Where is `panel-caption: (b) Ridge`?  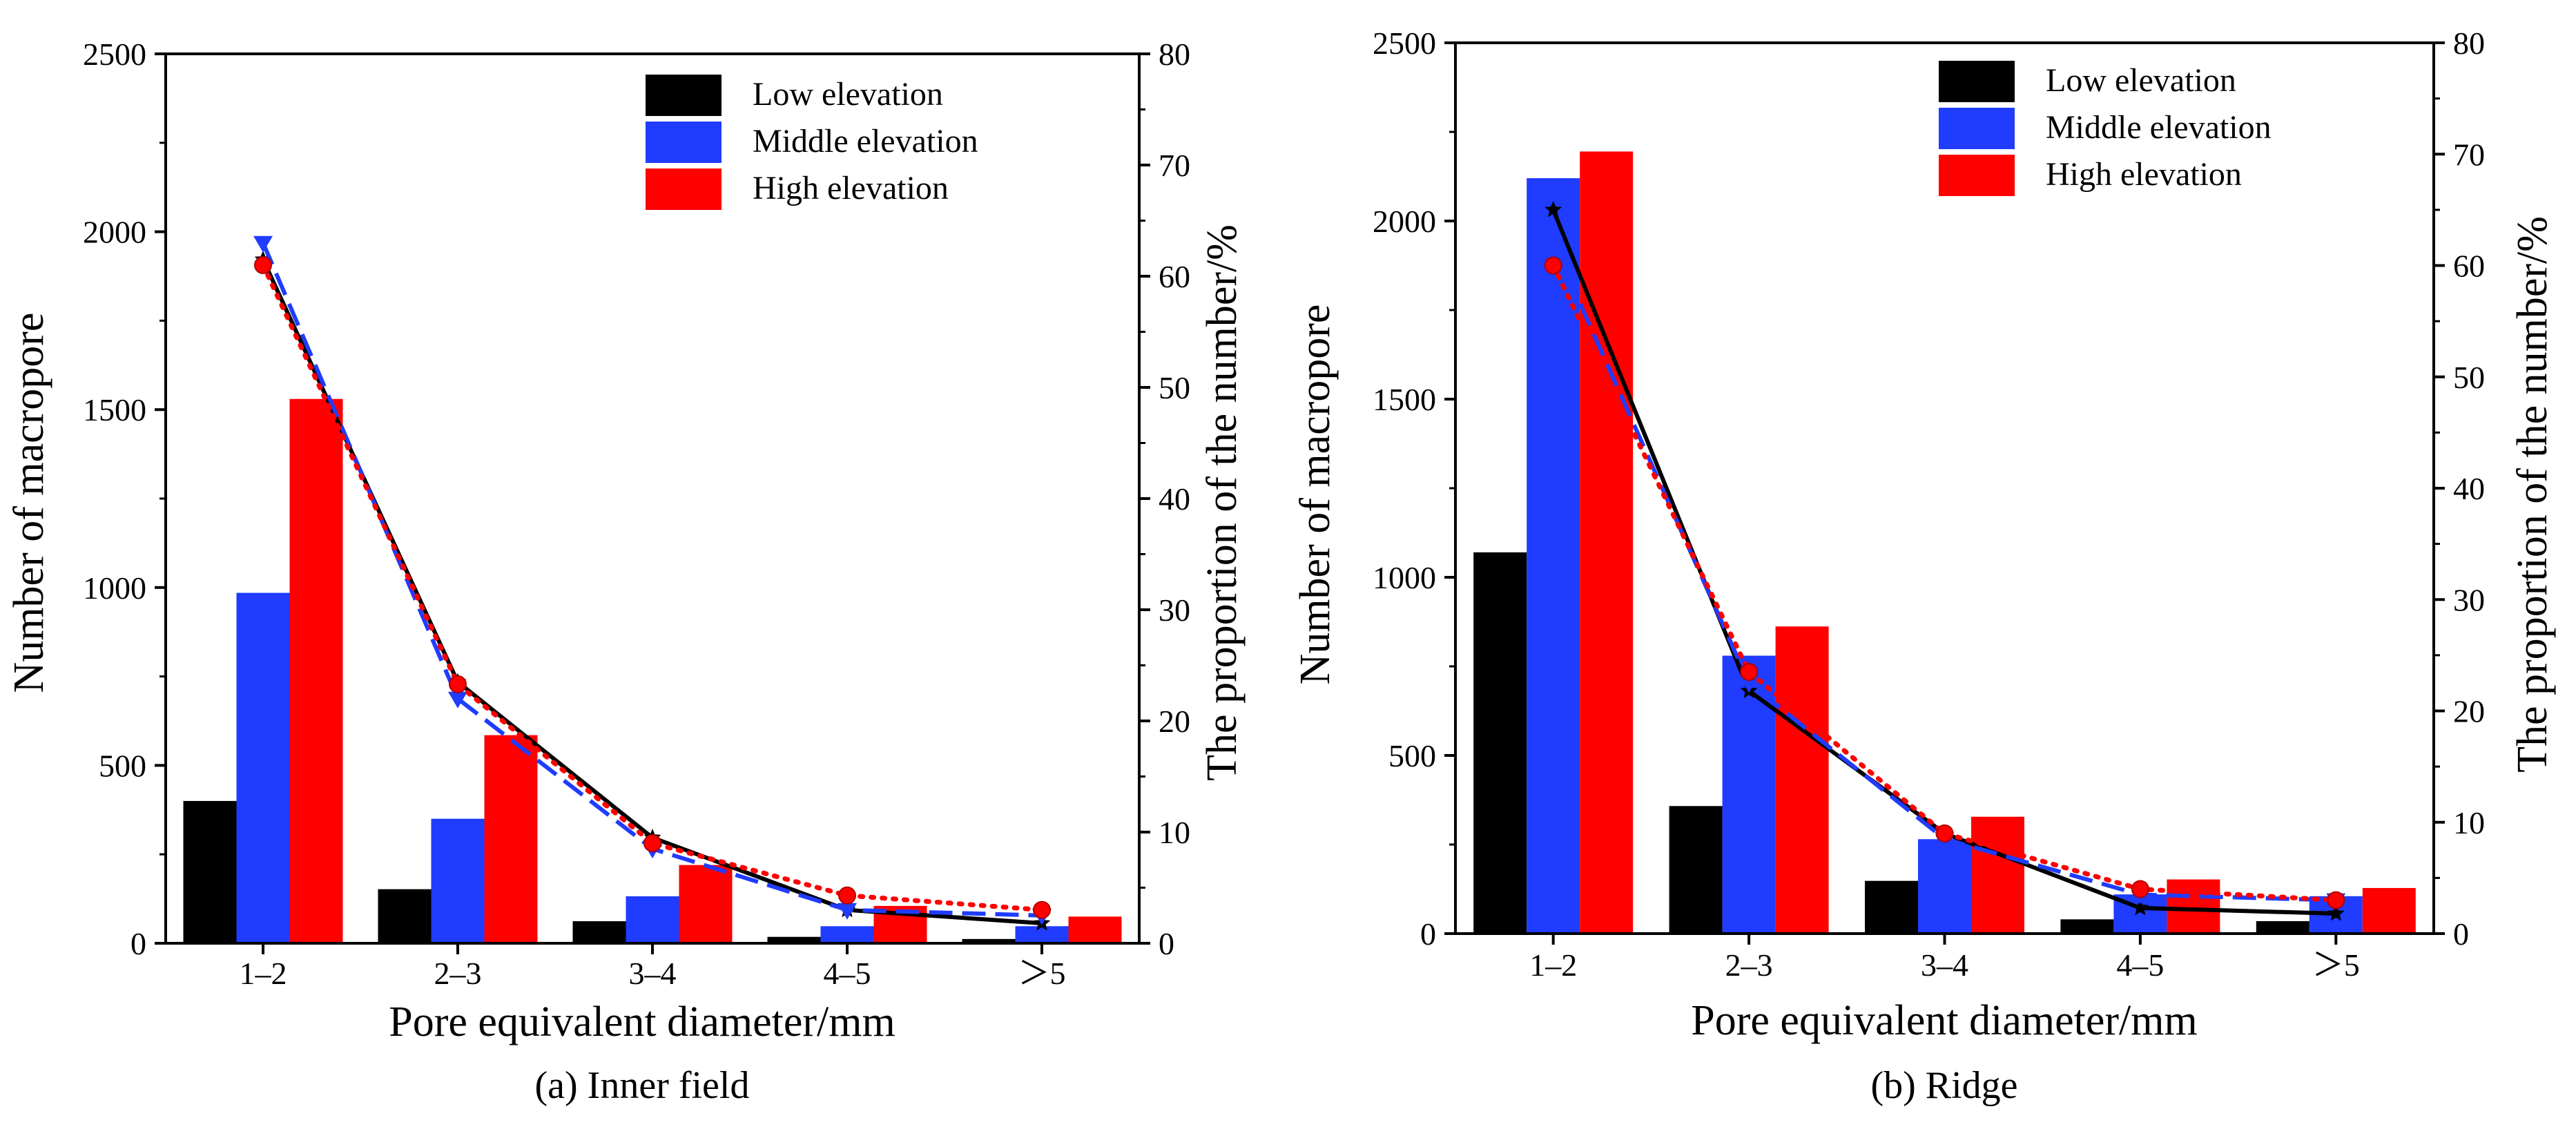 panel-caption: (b) Ridge is located at coordinates (1944, 1085).